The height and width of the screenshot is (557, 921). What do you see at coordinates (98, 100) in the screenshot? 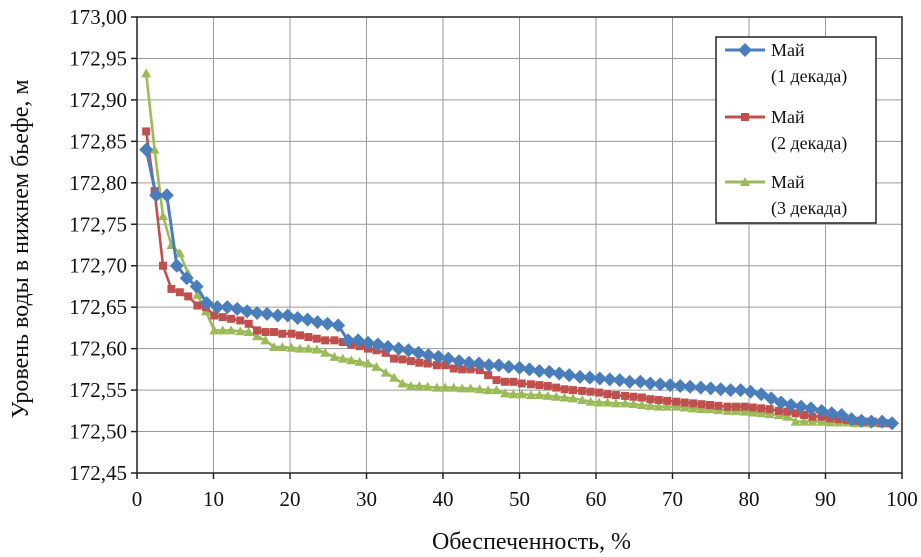
I see `y-tick-label: 172,90` at bounding box center [98, 100].